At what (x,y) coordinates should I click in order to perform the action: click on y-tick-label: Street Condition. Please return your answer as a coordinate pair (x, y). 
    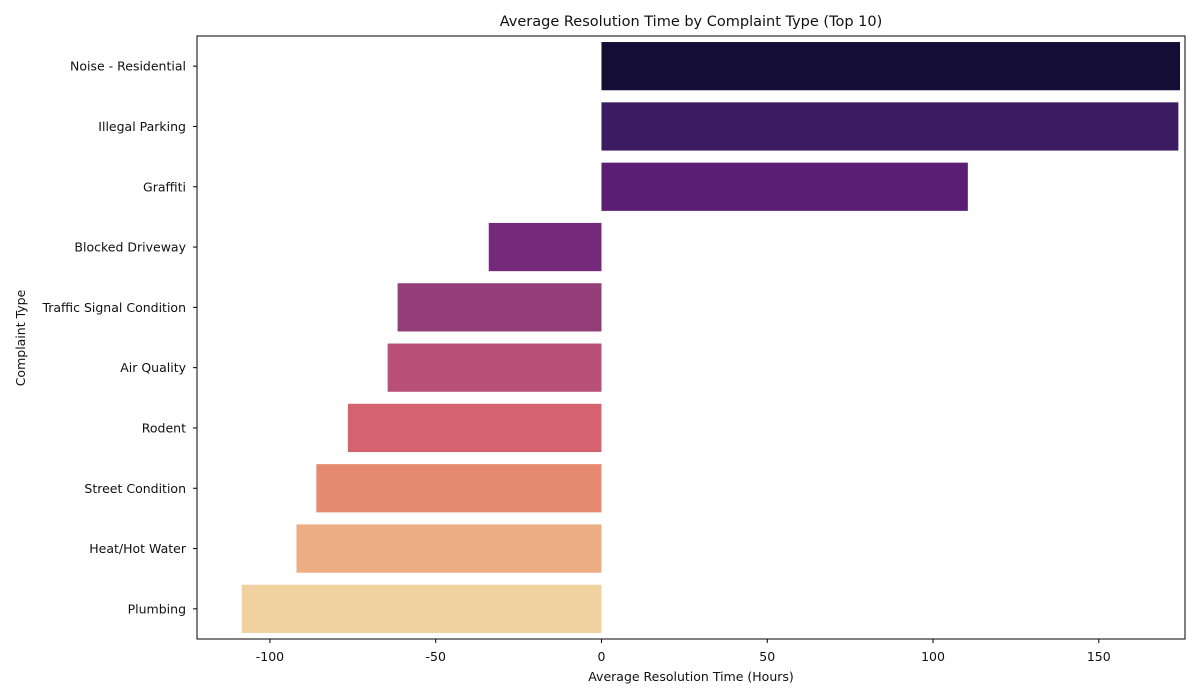
    Looking at the image, I should click on (135, 488).